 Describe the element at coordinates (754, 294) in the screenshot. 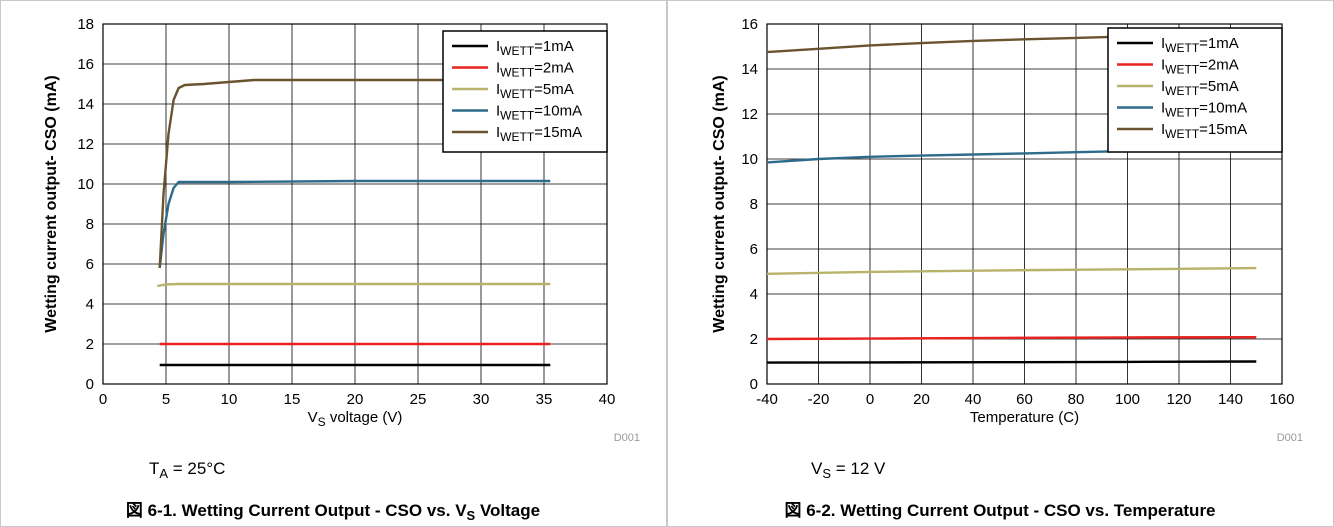

I see `y-tick-label: 4` at that location.